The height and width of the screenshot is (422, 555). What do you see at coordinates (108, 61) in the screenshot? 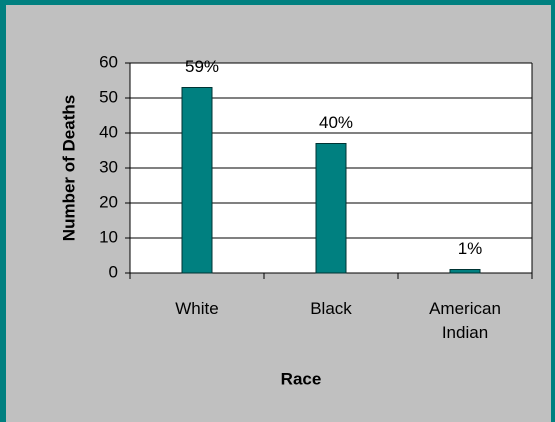
I see `y-tick-label: 60` at bounding box center [108, 61].